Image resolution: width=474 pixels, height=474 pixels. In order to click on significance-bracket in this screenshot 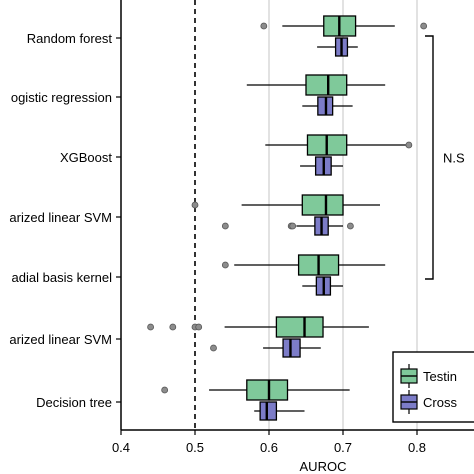, I will do `click(429, 157)`.